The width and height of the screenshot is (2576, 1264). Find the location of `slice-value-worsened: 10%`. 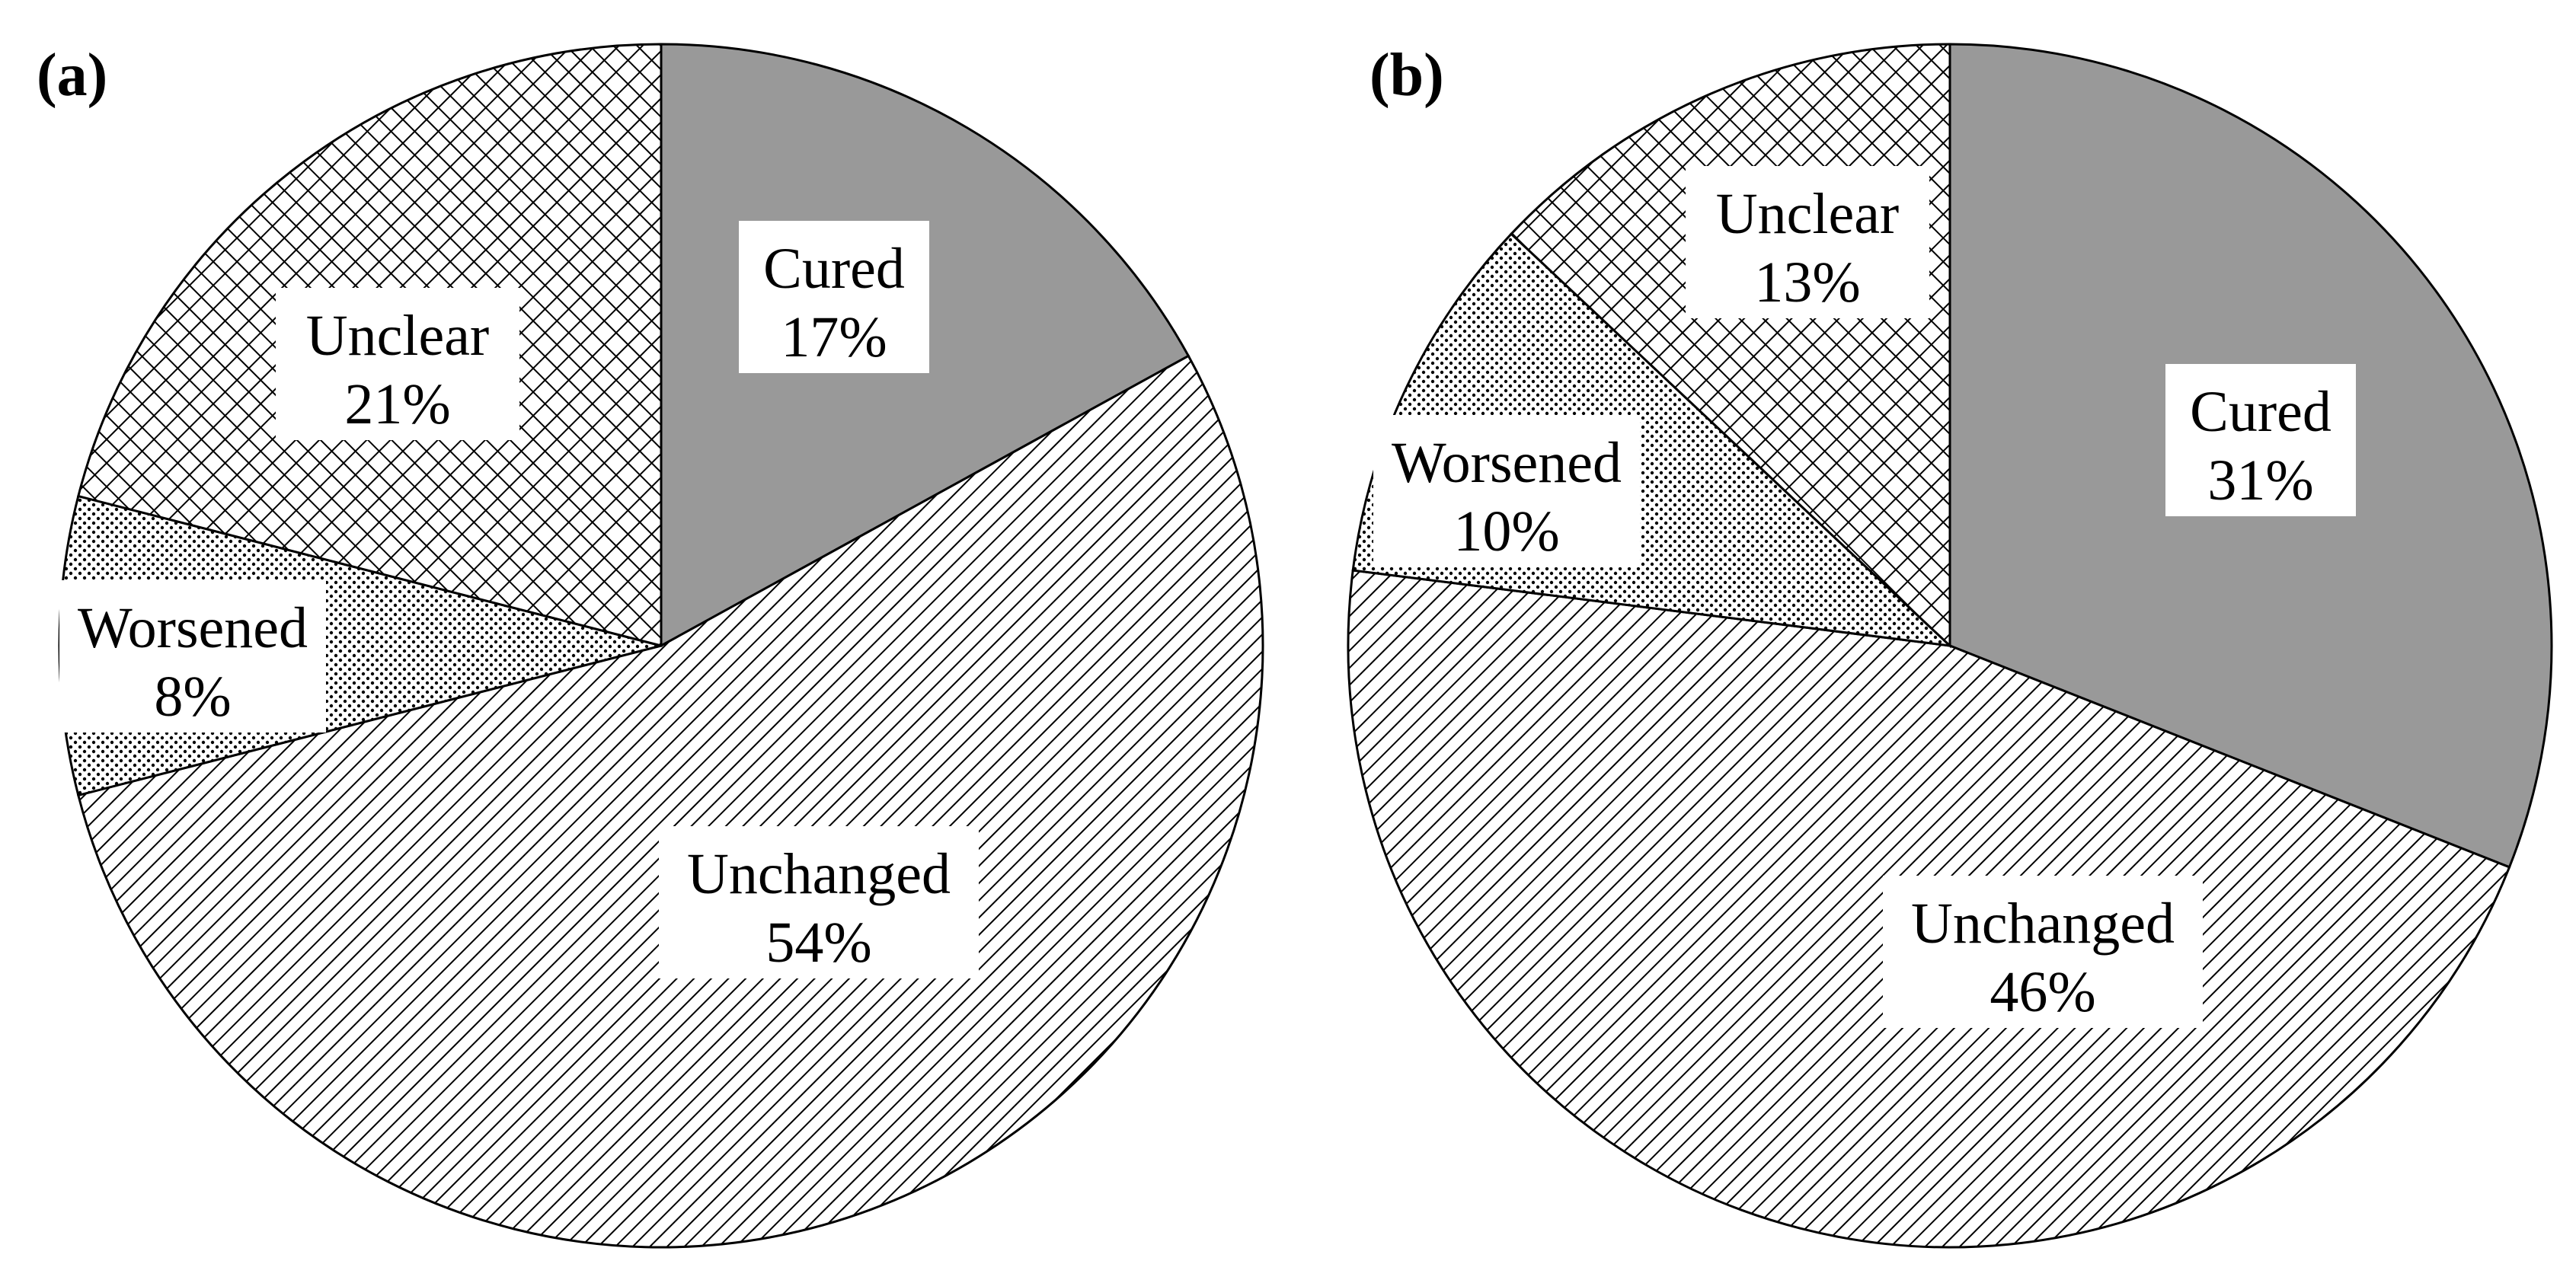

slice-value-worsened: 10% is located at coordinates (1506, 531).